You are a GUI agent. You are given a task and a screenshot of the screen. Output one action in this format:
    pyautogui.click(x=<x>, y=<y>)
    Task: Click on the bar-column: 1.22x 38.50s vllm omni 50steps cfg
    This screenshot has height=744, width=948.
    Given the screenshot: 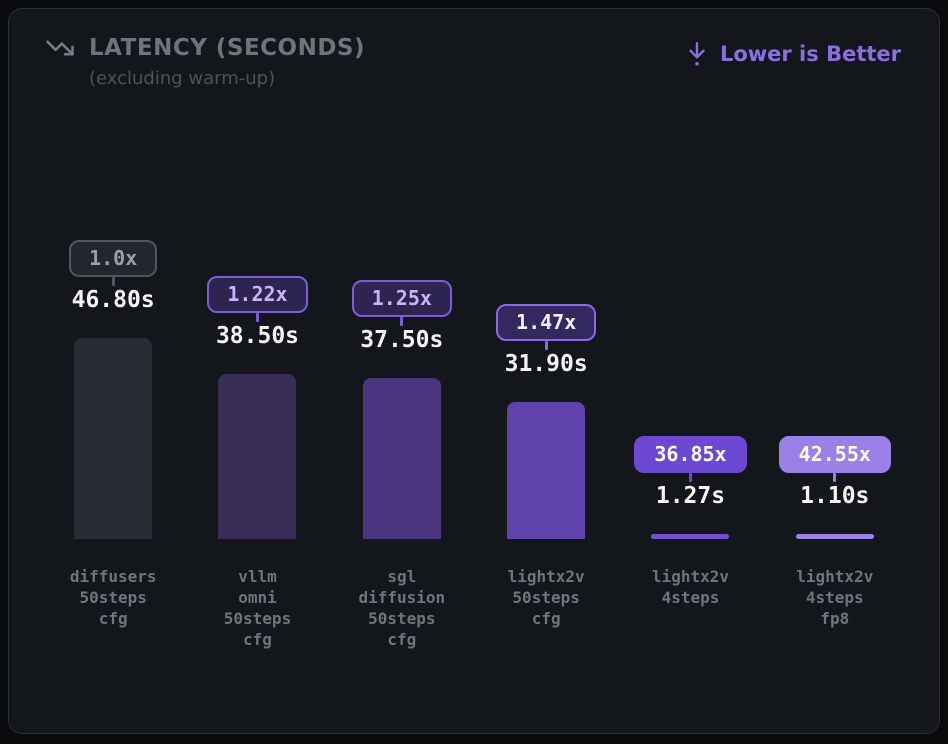 What is the action you would take?
    pyautogui.click(x=257, y=371)
    